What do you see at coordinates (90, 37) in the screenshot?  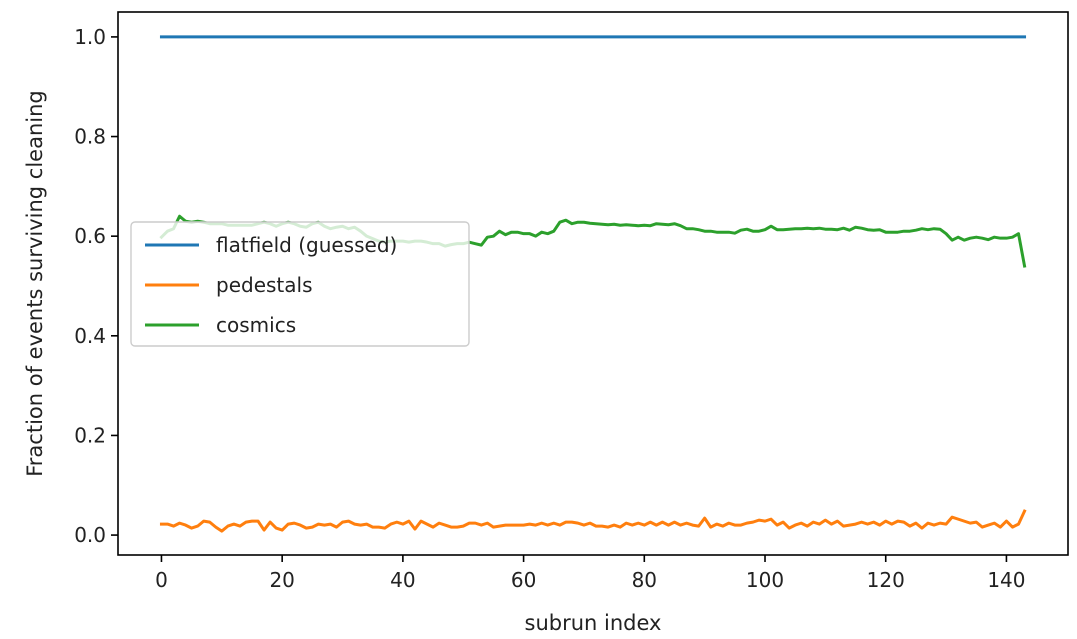 I see `y-tick-label: 1.0` at bounding box center [90, 37].